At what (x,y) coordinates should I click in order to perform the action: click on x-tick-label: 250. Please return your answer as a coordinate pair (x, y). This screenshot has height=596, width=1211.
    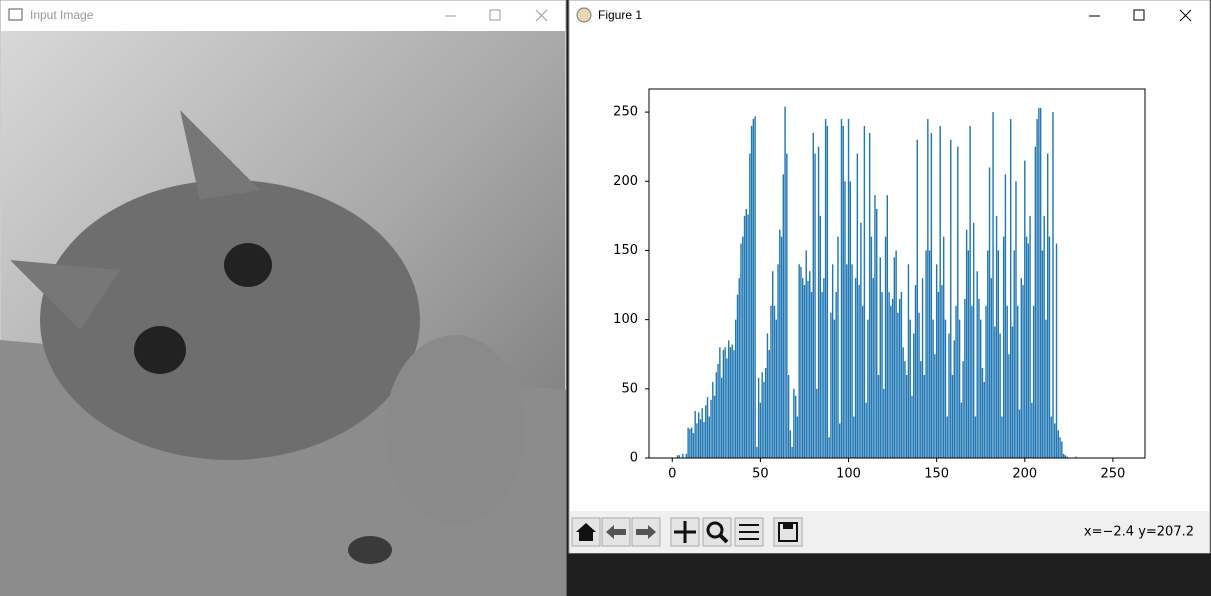
    Looking at the image, I should click on (1113, 474).